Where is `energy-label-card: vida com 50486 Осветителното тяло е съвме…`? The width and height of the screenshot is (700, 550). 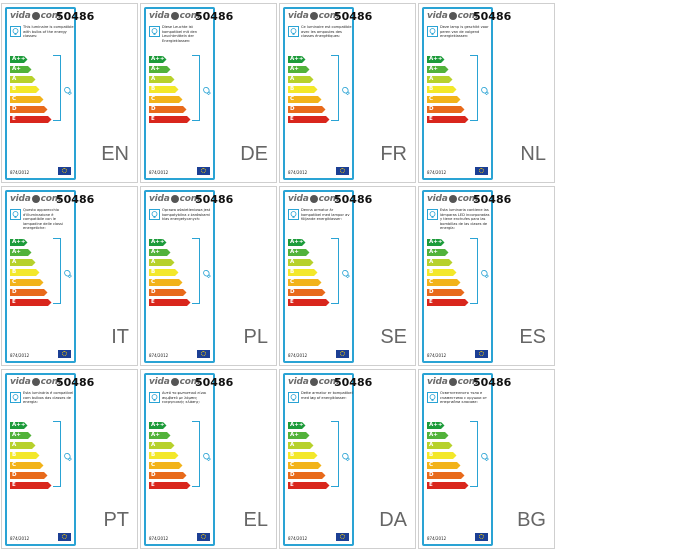
energy-label-card: vida com 50486 Осветителното тяло е съвме… is located at coordinates (466, 459).